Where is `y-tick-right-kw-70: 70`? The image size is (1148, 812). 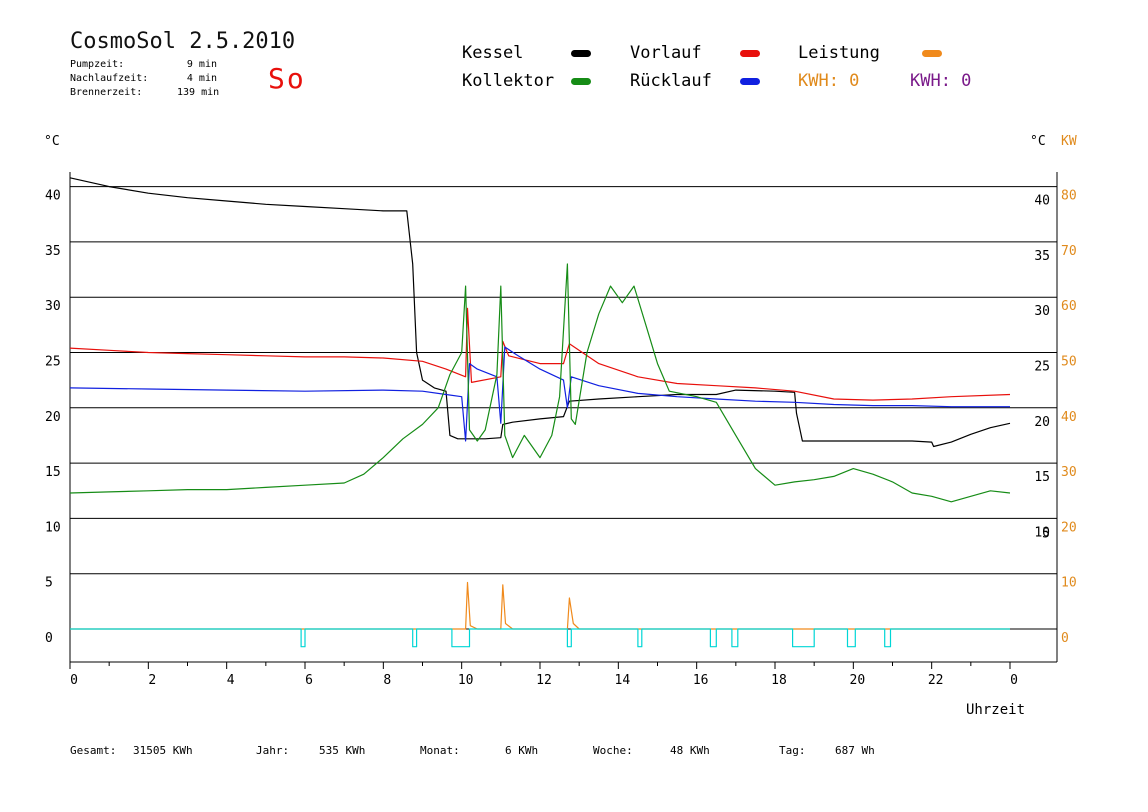 y-tick-right-kw-70: 70 is located at coordinates (1069, 251).